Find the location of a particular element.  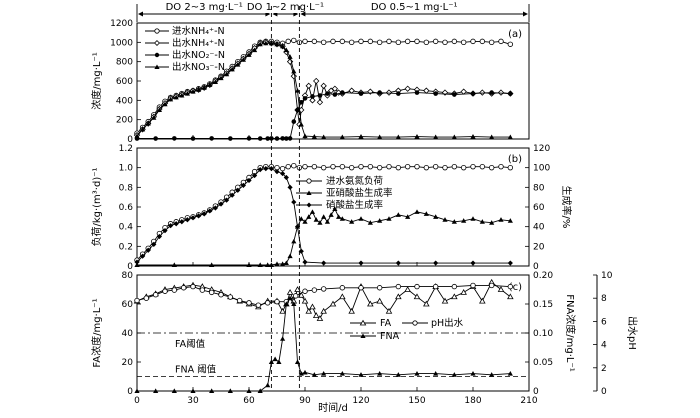

legend-b-text-2: 亚硝酸盐生成率 is located at coordinates (359, 193).